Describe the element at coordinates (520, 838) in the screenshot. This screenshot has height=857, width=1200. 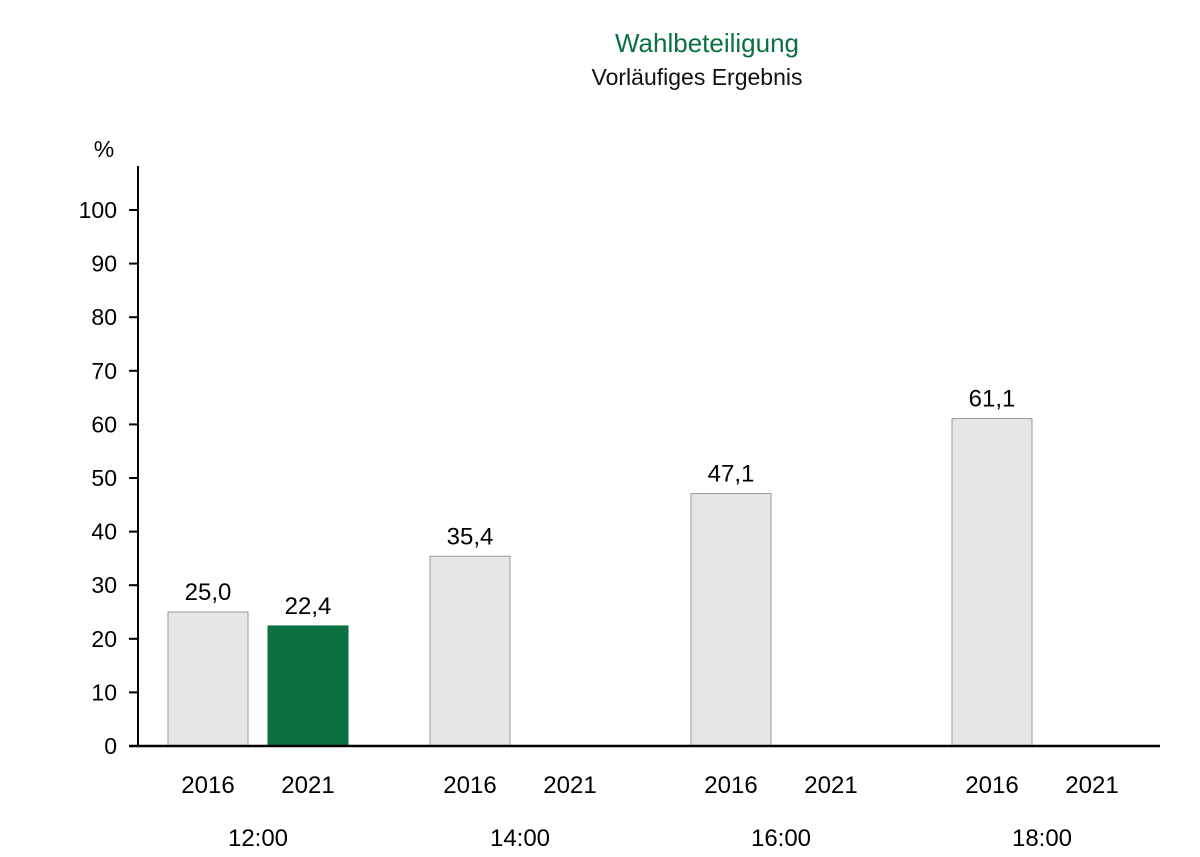
I see `x-group-label: 14:00` at that location.